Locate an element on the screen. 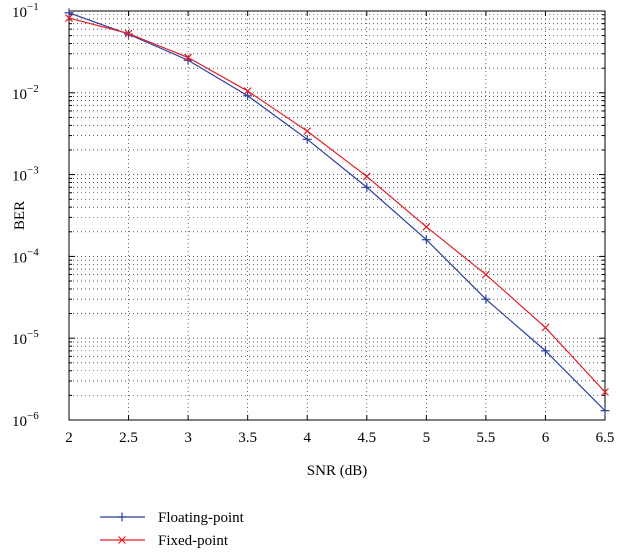  legend: Floating-point Fixed-point is located at coordinates (172, 529).